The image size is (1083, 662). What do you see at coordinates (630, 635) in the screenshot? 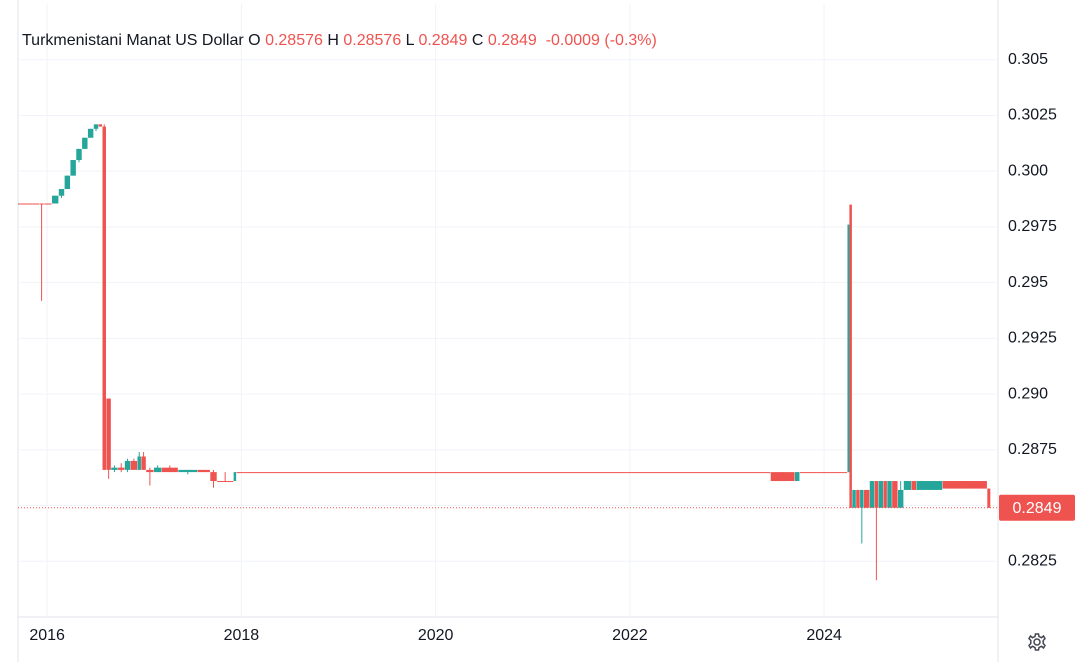
I see `x-tick-label: 2022` at bounding box center [630, 635].